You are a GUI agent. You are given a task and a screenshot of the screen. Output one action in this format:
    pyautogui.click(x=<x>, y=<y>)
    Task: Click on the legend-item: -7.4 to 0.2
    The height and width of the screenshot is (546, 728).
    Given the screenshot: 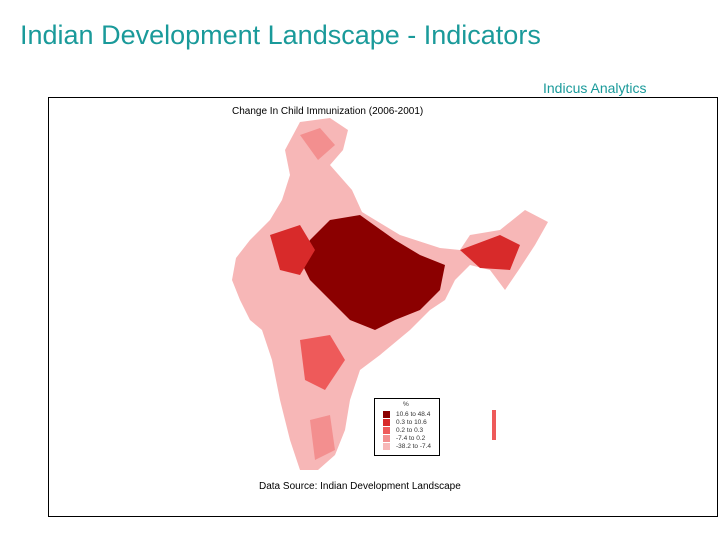 What is the action you would take?
    pyautogui.click(x=404, y=438)
    